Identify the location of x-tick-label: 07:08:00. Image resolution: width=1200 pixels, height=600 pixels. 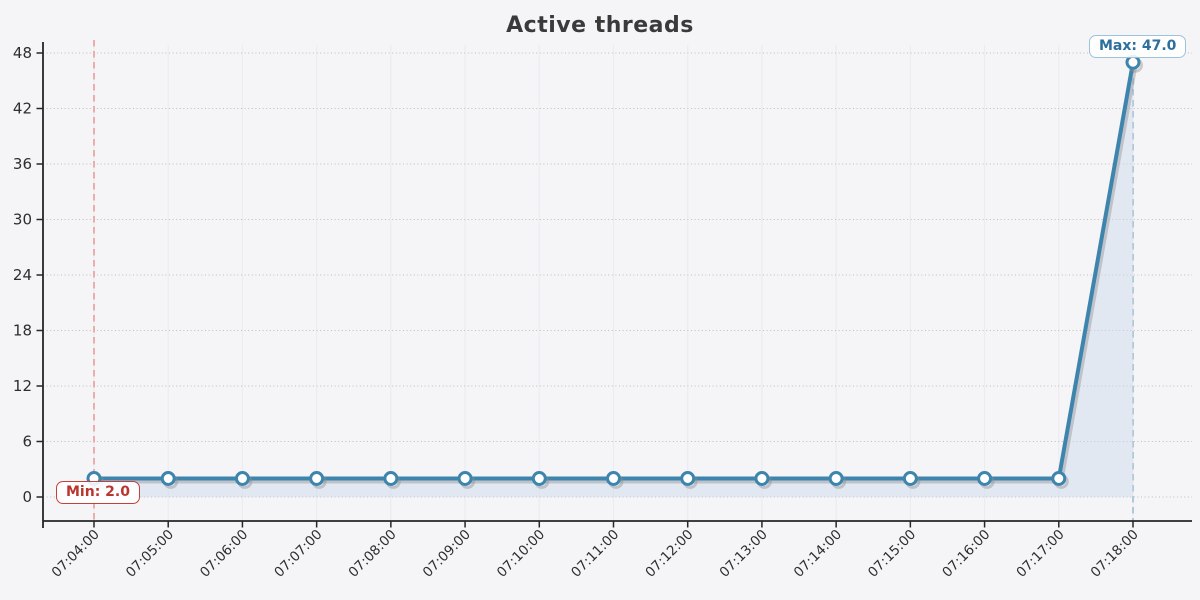
(372, 554).